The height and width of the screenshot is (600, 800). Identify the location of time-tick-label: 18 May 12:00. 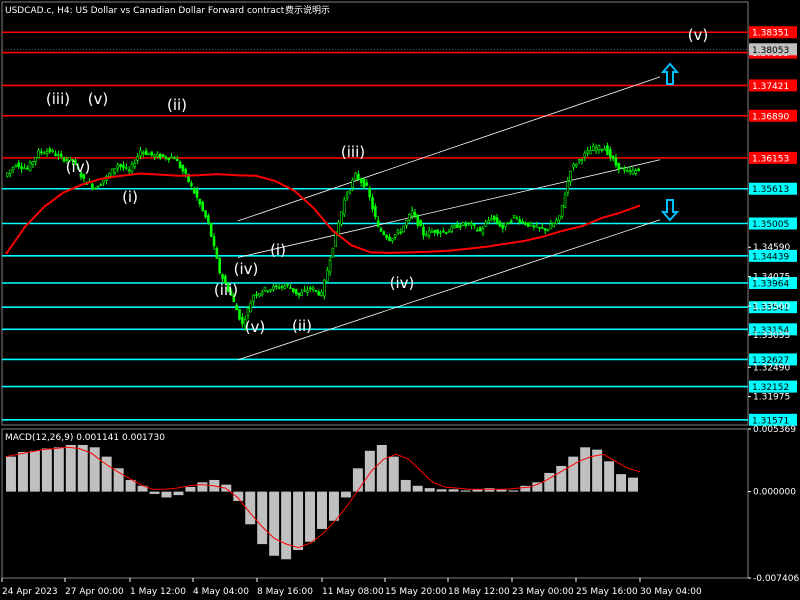
(479, 592).